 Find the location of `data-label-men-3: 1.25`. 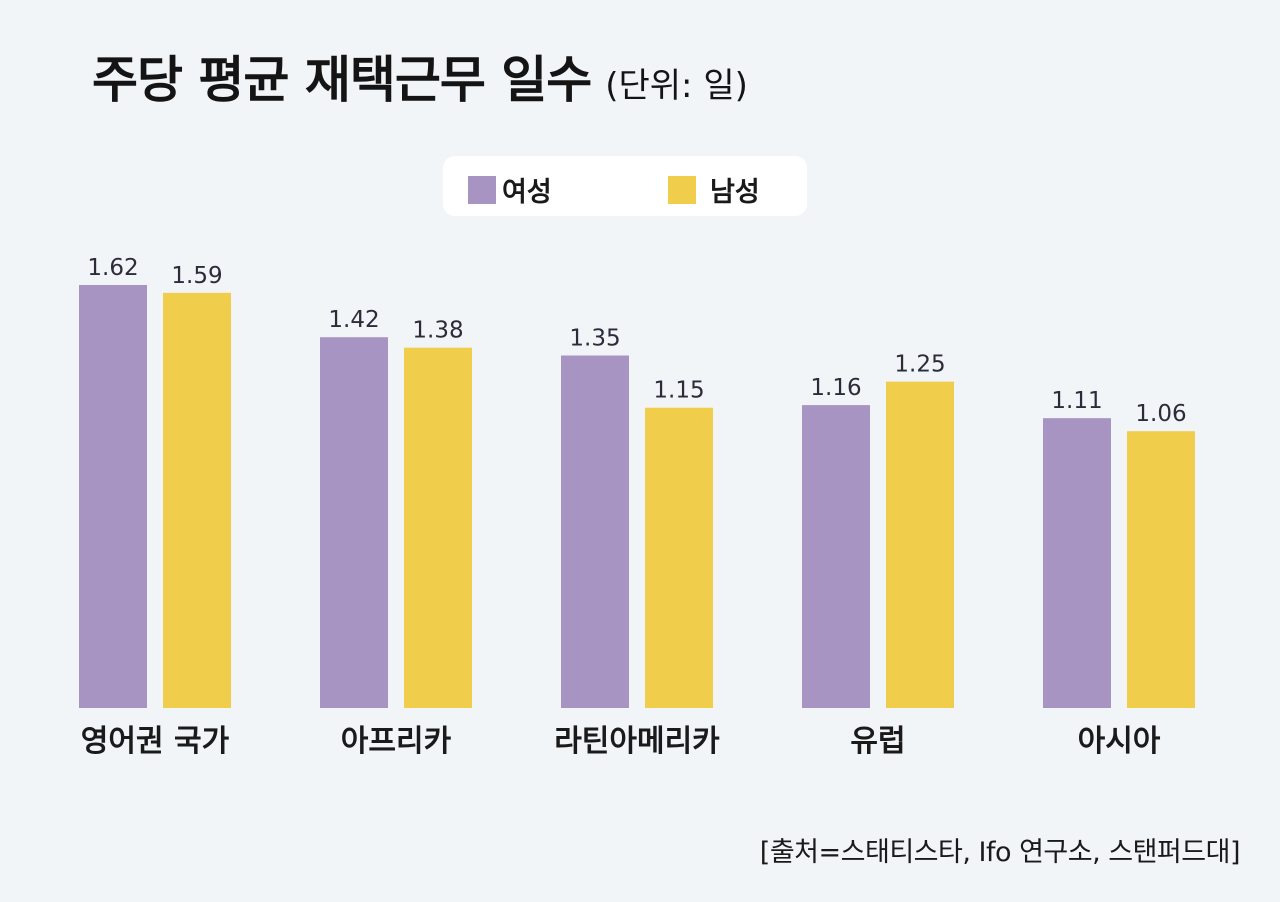

data-label-men-3: 1.25 is located at coordinates (919, 365).